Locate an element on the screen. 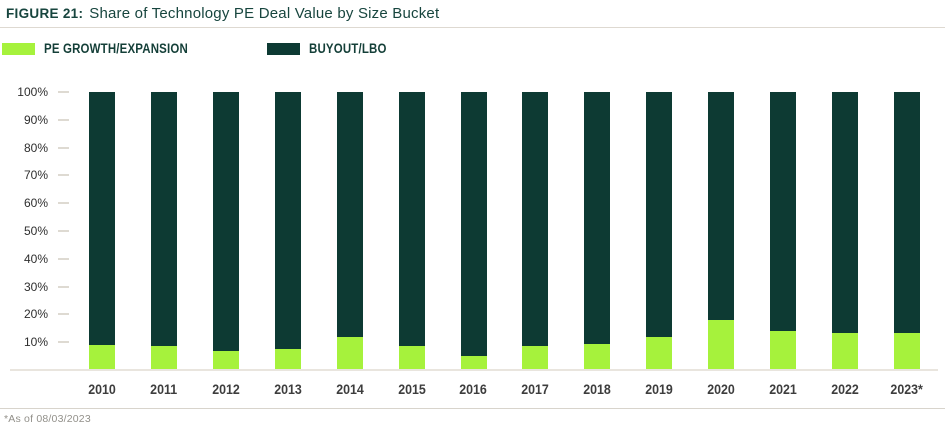 The width and height of the screenshot is (945, 430). legend-label-pe-growth: PE GROWTH/EXPANSION is located at coordinates (116, 48).